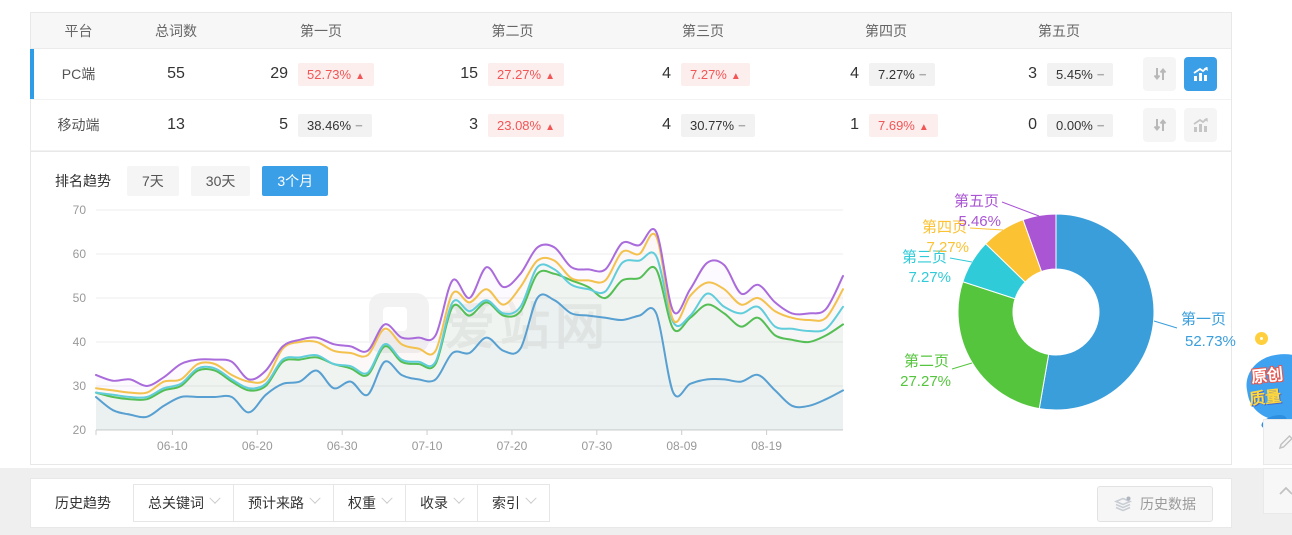 This screenshot has height=535, width=1292. Describe the element at coordinates (153, 181) in the screenshot. I see `tab-7days: 7天` at that location.